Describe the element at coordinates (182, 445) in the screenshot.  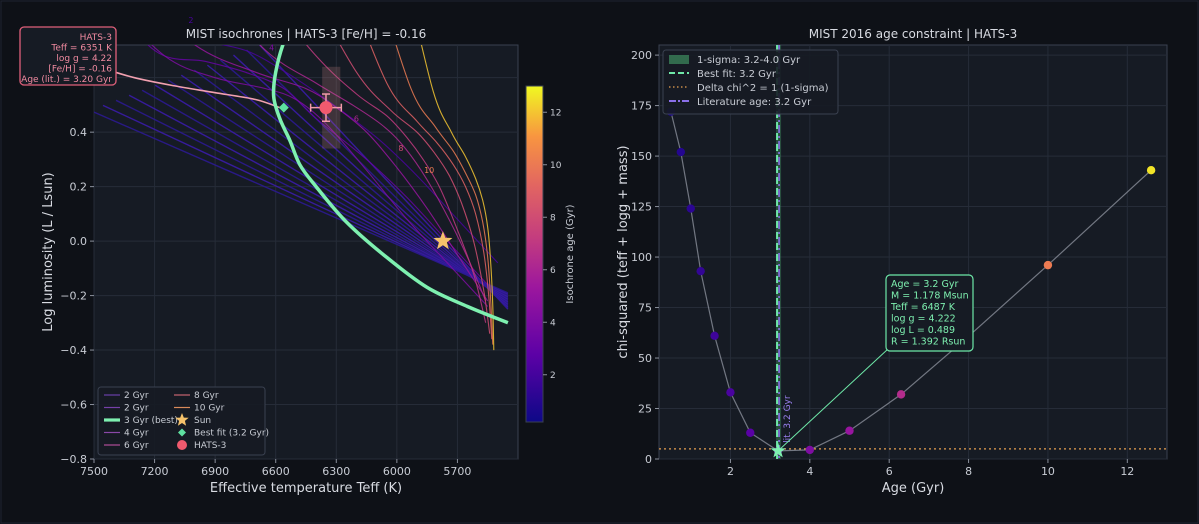
I see `legend-swatch-circle` at that location.